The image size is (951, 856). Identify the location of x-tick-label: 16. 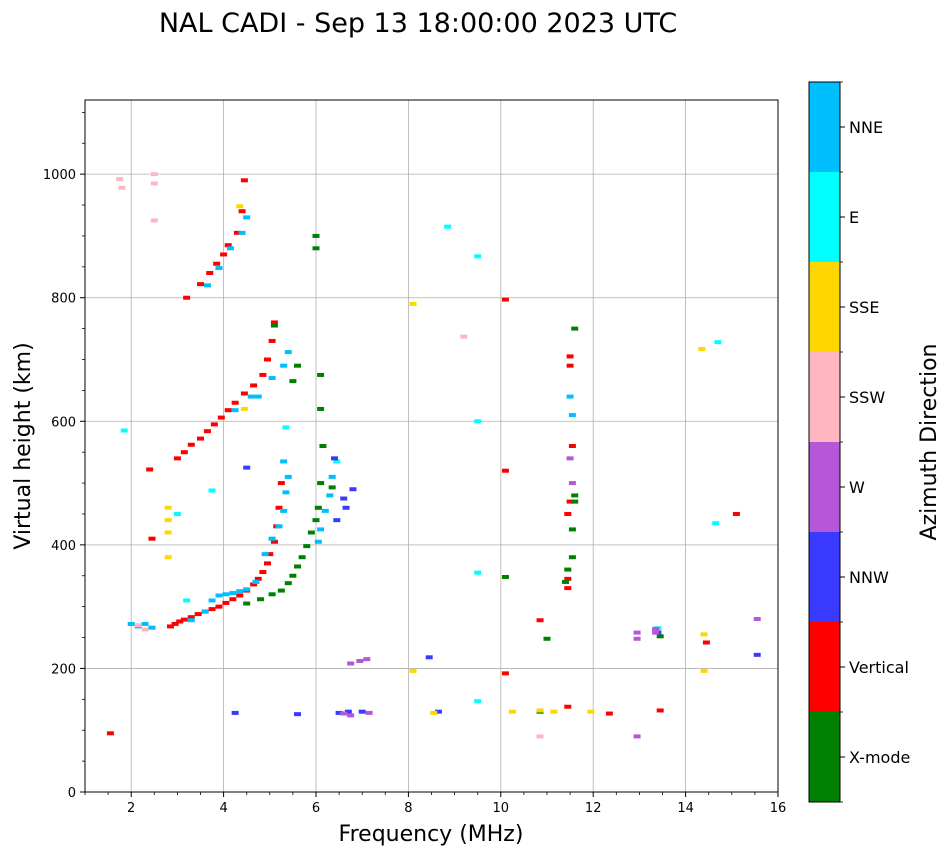
(778, 808).